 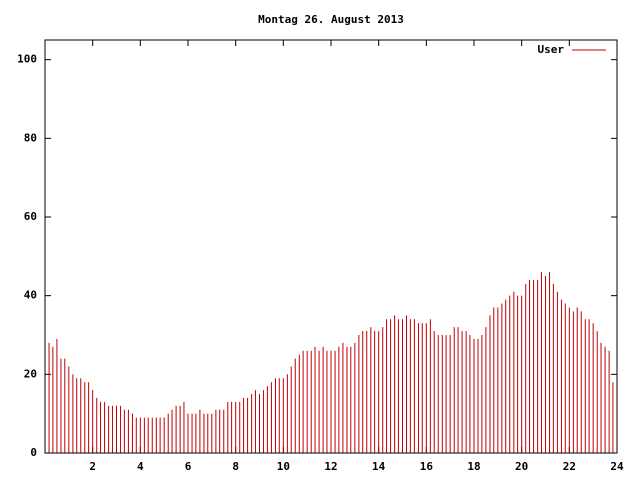 What do you see at coordinates (33, 452) in the screenshot?
I see `y-tick-label: 0` at bounding box center [33, 452].